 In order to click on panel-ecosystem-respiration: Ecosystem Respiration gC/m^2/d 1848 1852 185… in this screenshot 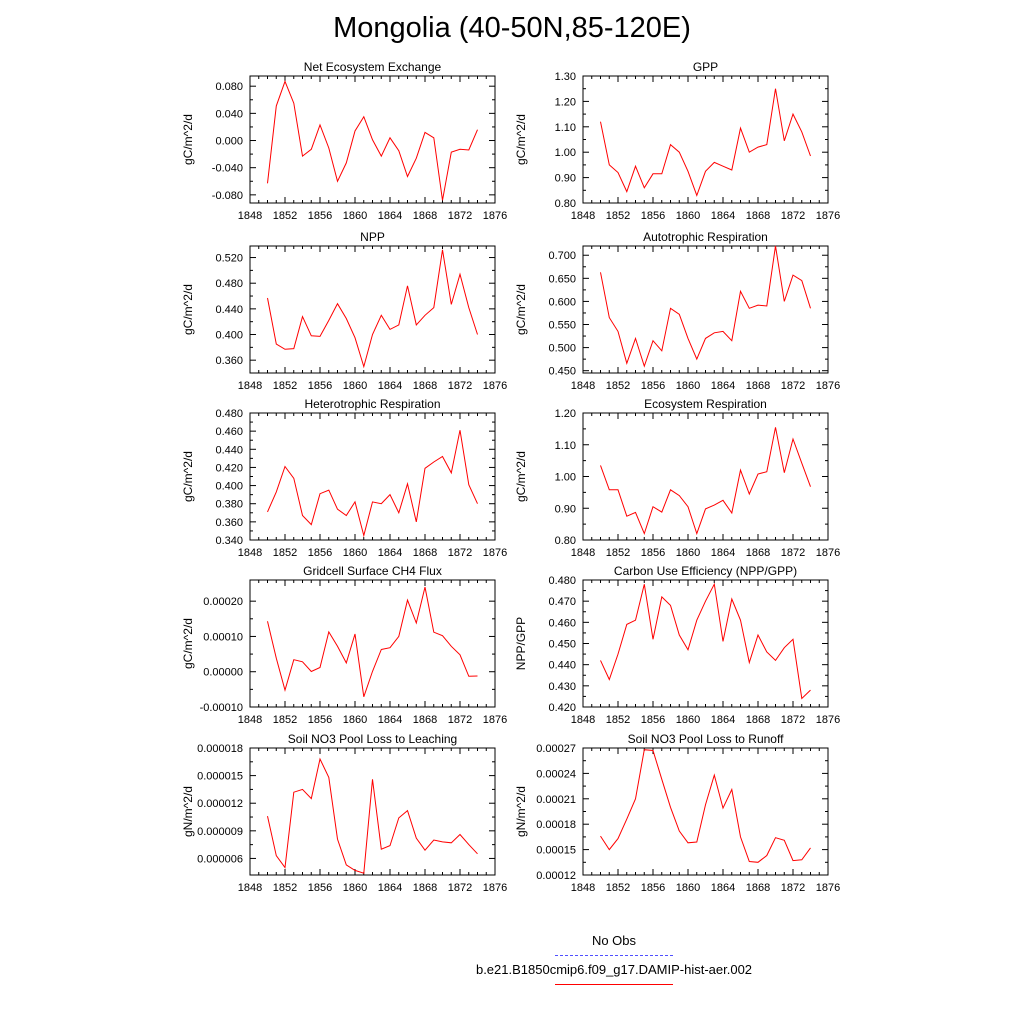, I will do `click(677, 478)`.